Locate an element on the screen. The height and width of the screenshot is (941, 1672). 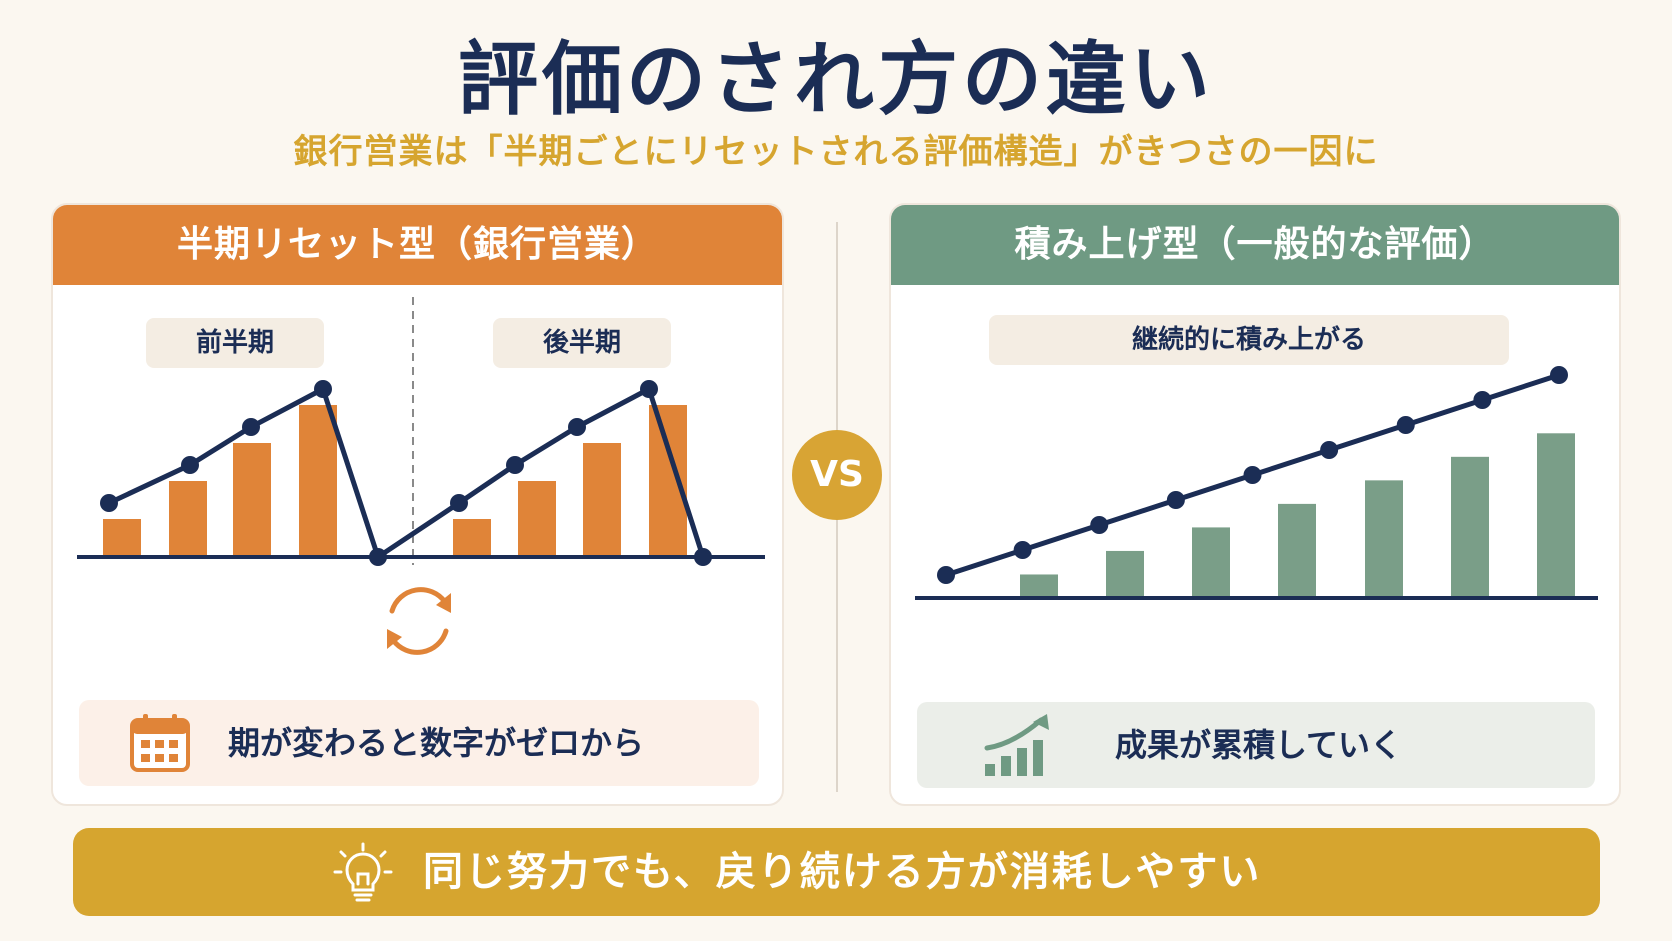
conclusion-banner: 同じ努力でも、戻り続ける方が消耗しやすい is located at coordinates (836, 872).